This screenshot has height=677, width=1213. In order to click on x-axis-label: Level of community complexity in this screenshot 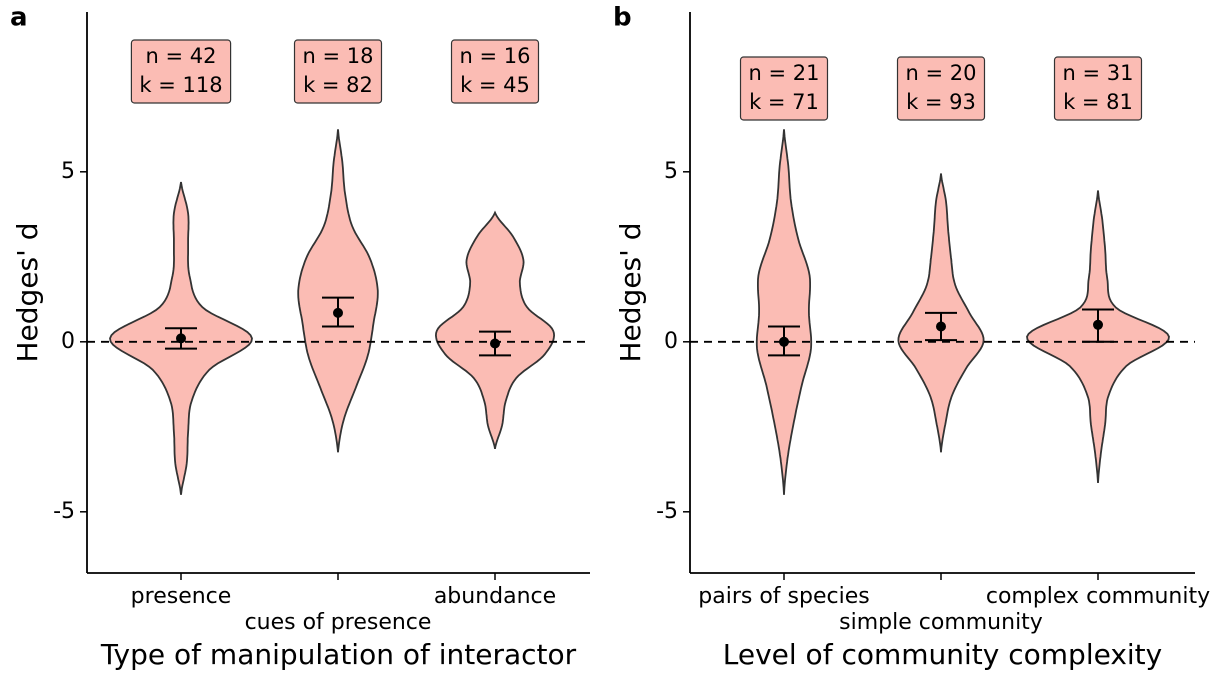, I will do `click(942, 654)`.